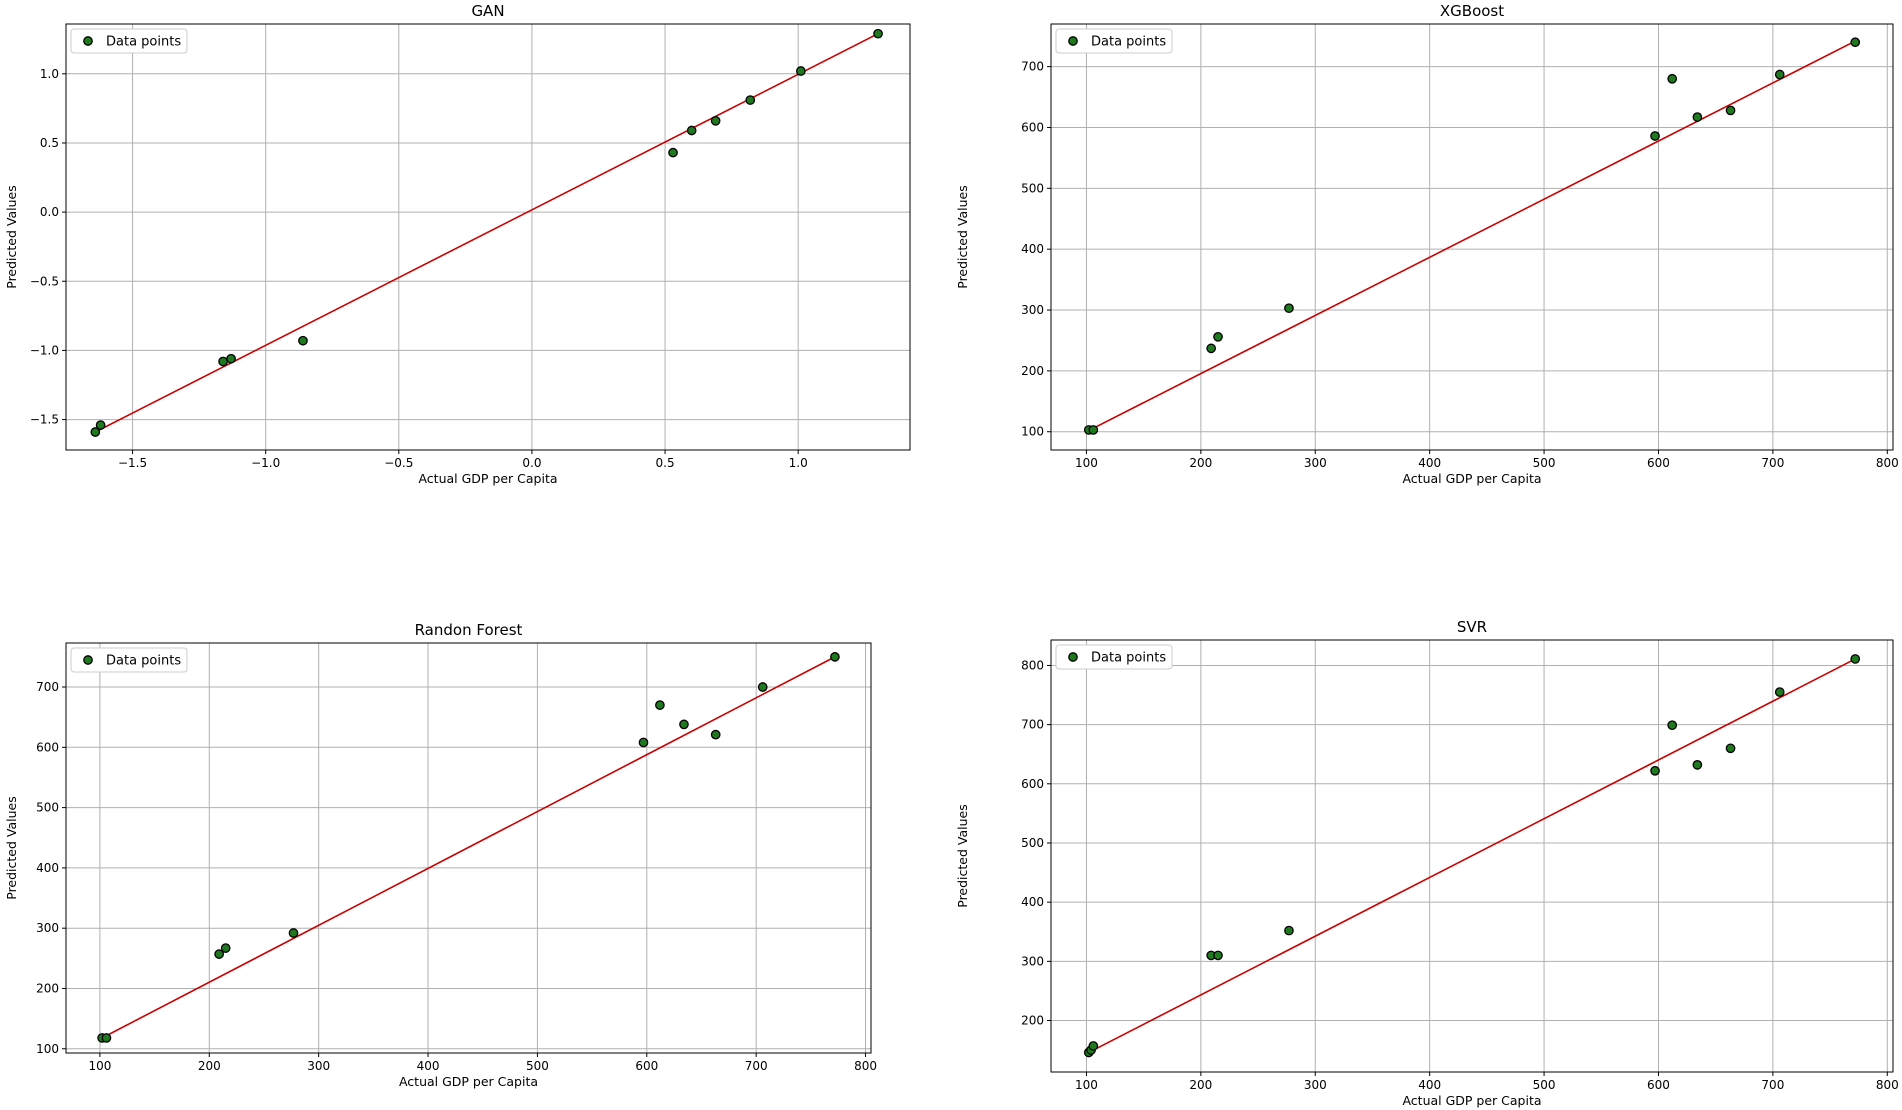  What do you see at coordinates (1472, 11) in the screenshot?
I see `chart-title: XGBoost` at bounding box center [1472, 11].